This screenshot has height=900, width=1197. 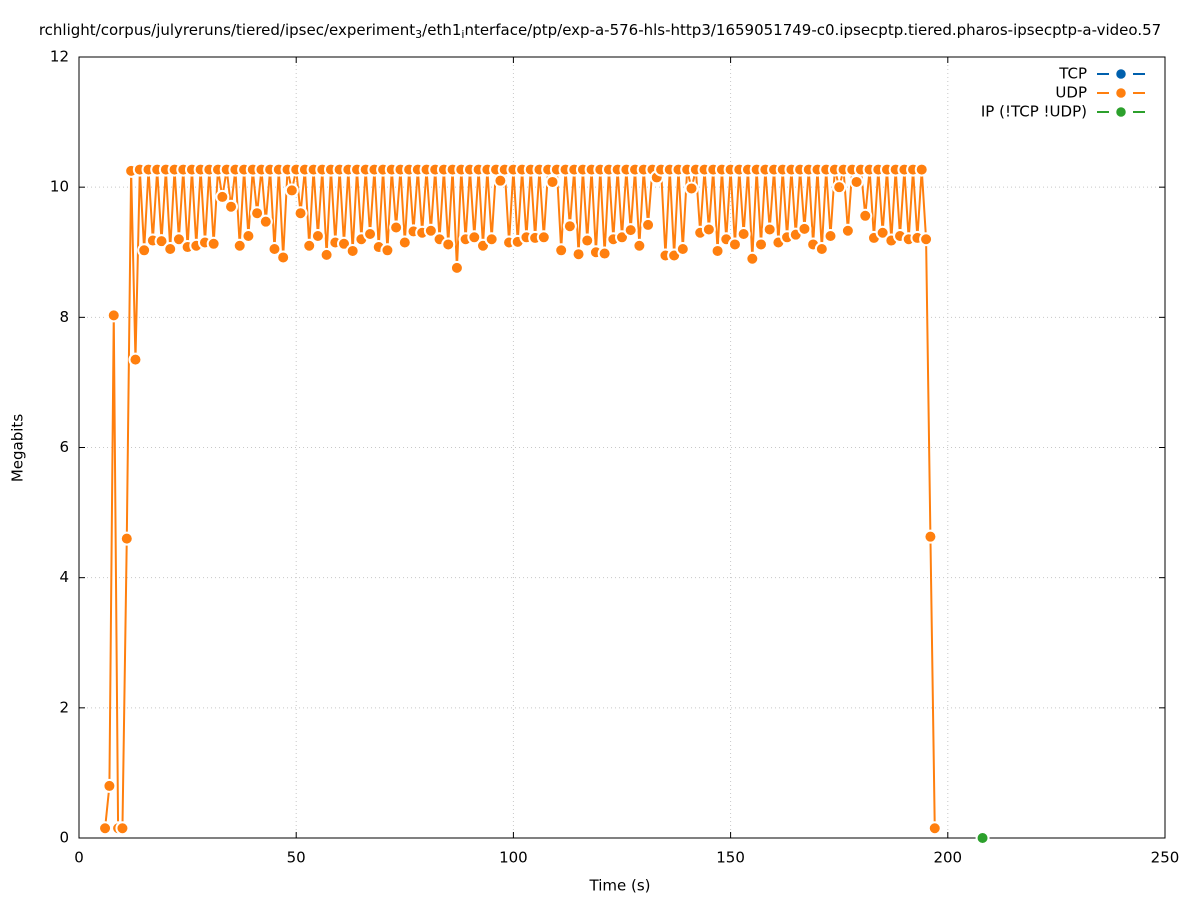 I want to click on y-tick-label: 8, so click(x=64, y=317).